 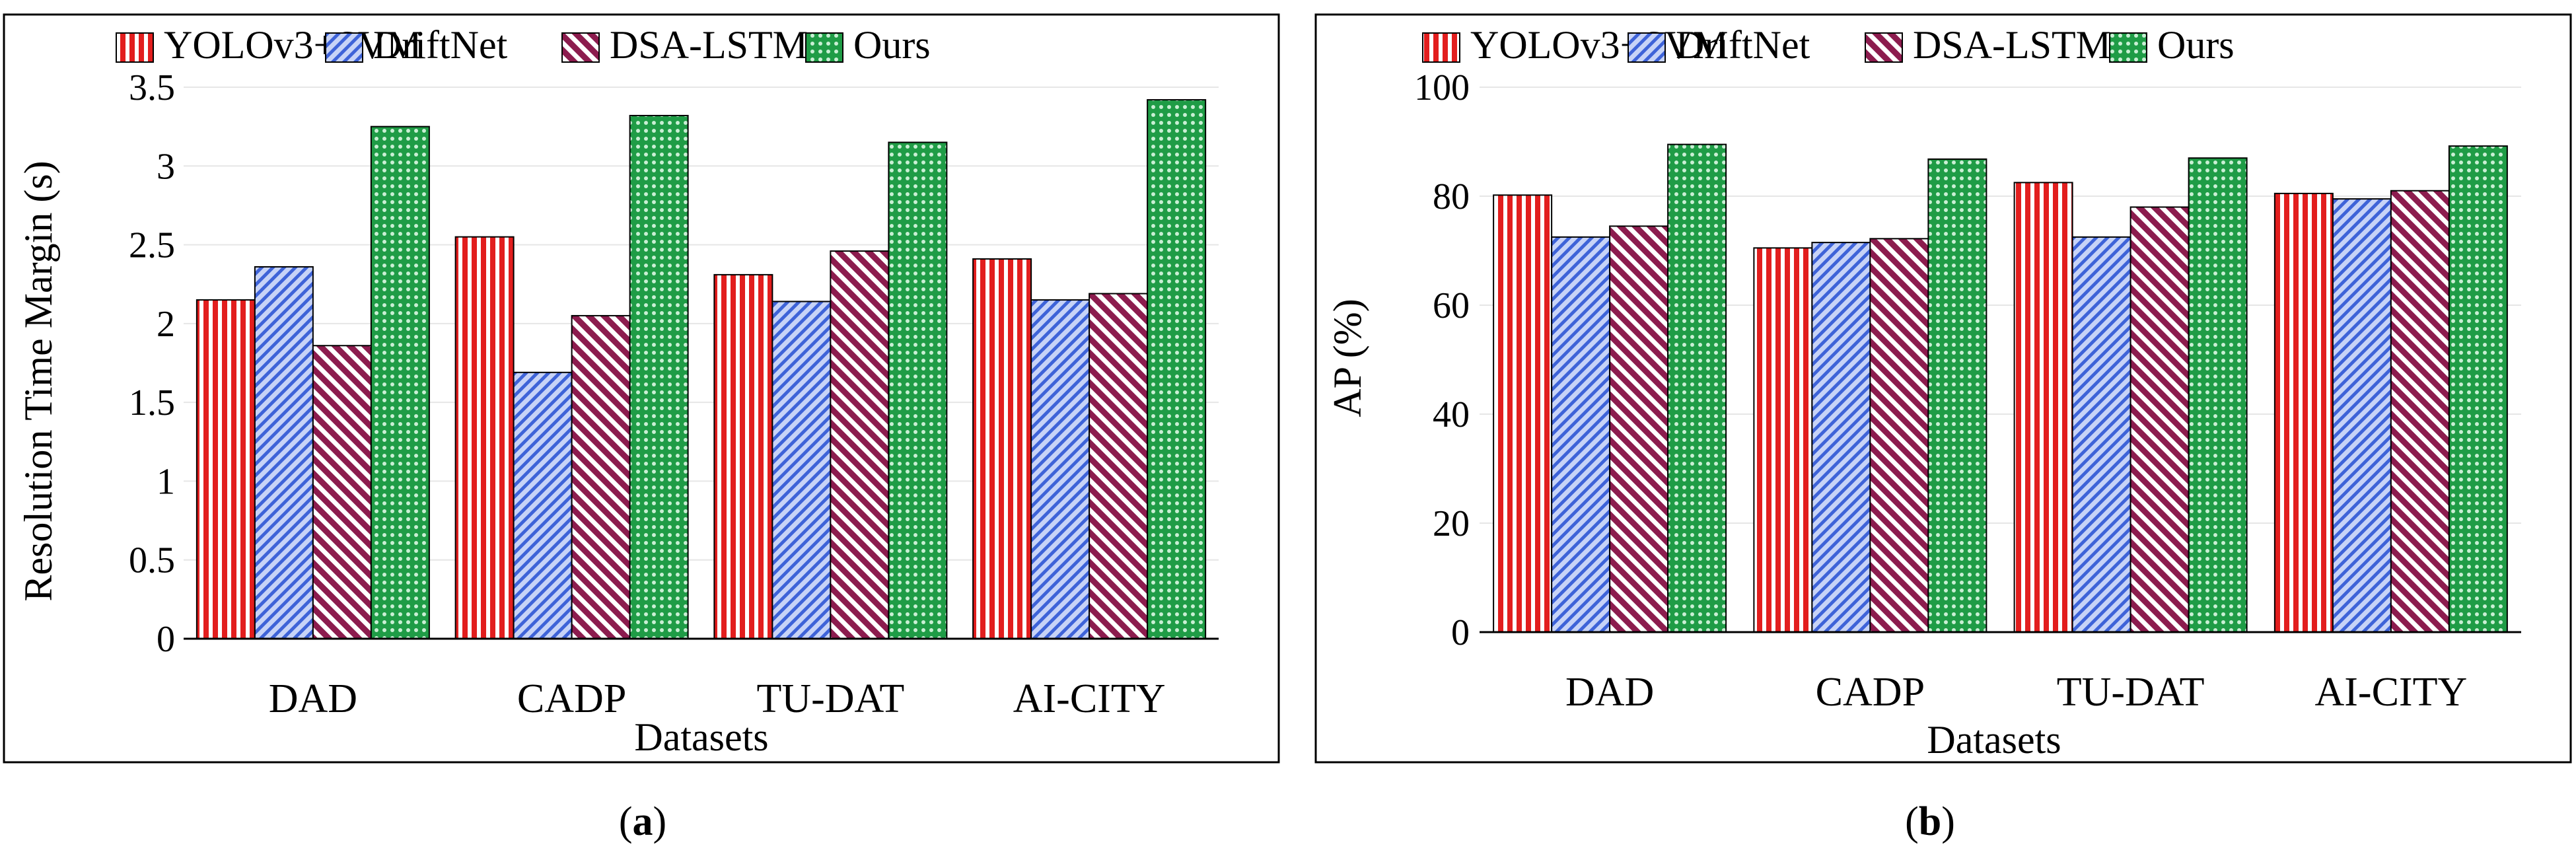 I want to click on panel-b-x-tick-label-ai-city: AI-CITY, so click(x=2391, y=692).